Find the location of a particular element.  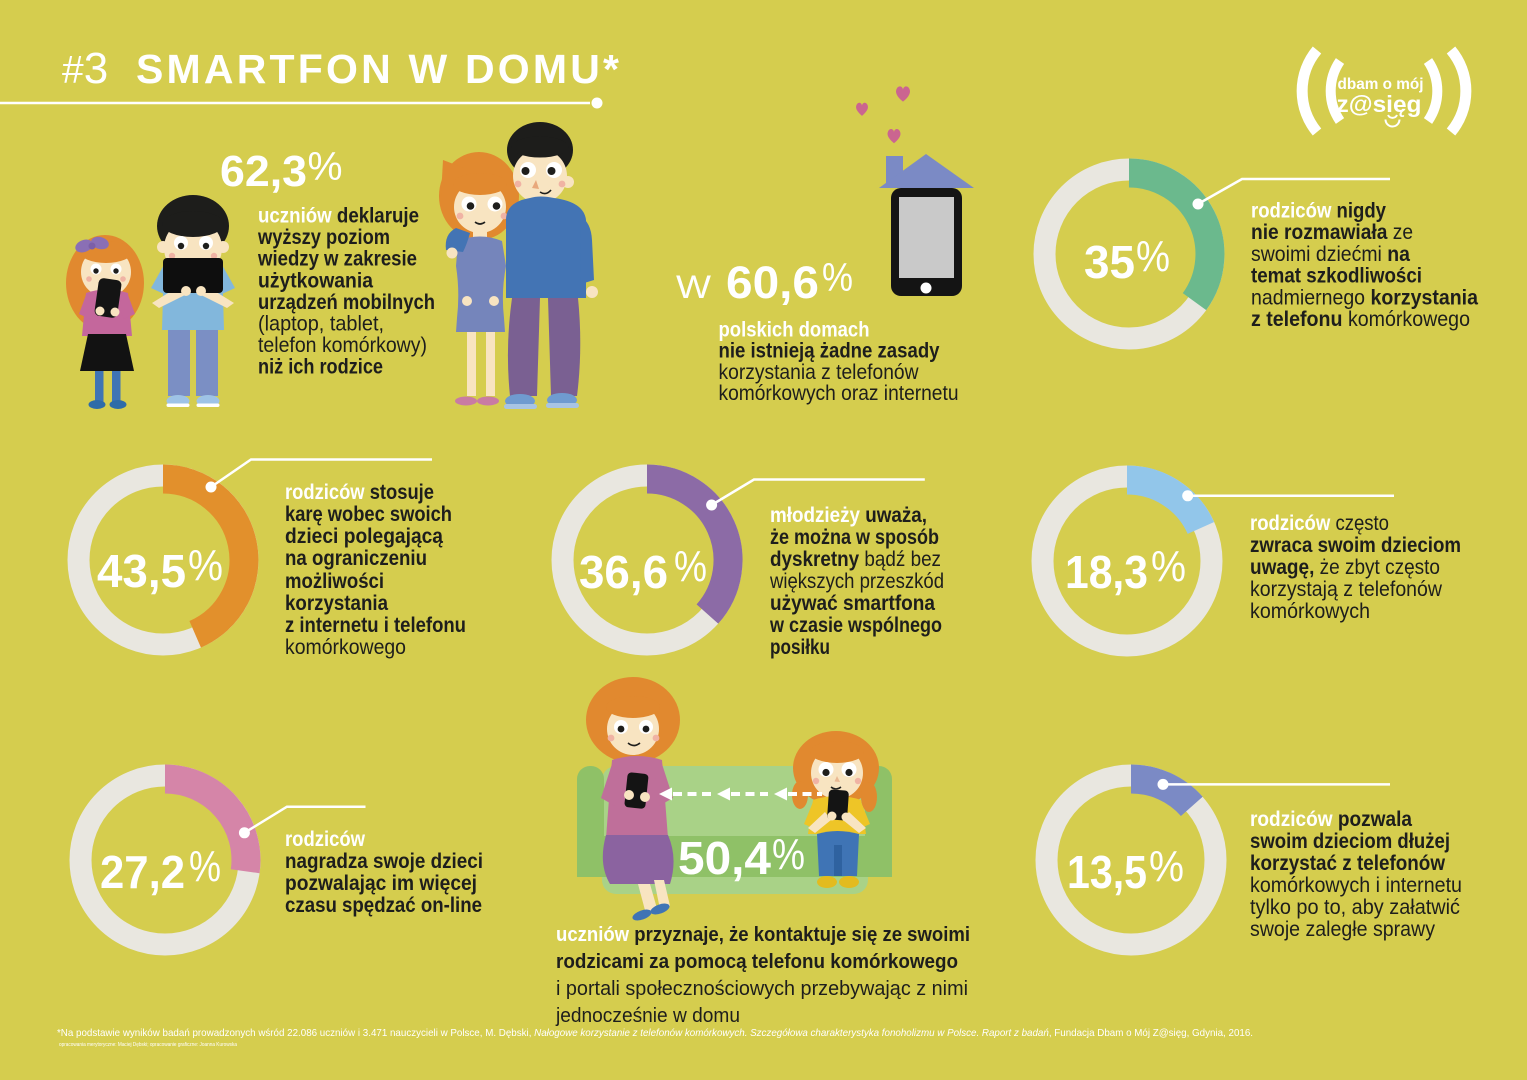

svg-text: urządzeń mobilnych is located at coordinates (346, 302).